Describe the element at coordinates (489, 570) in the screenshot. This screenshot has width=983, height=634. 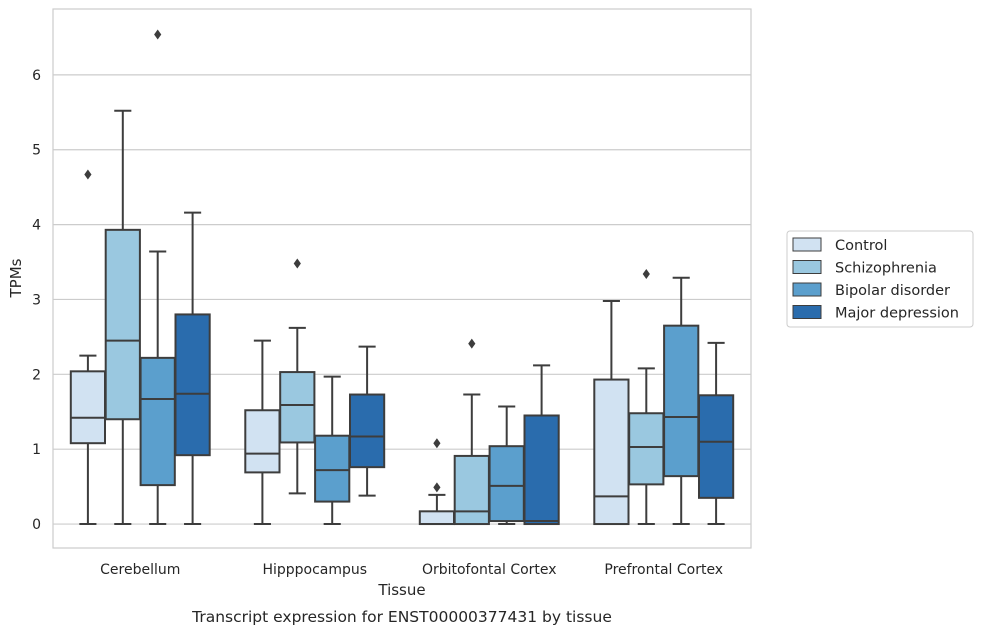
I see `x-tick-label: Orbitofontal Cortex` at that location.